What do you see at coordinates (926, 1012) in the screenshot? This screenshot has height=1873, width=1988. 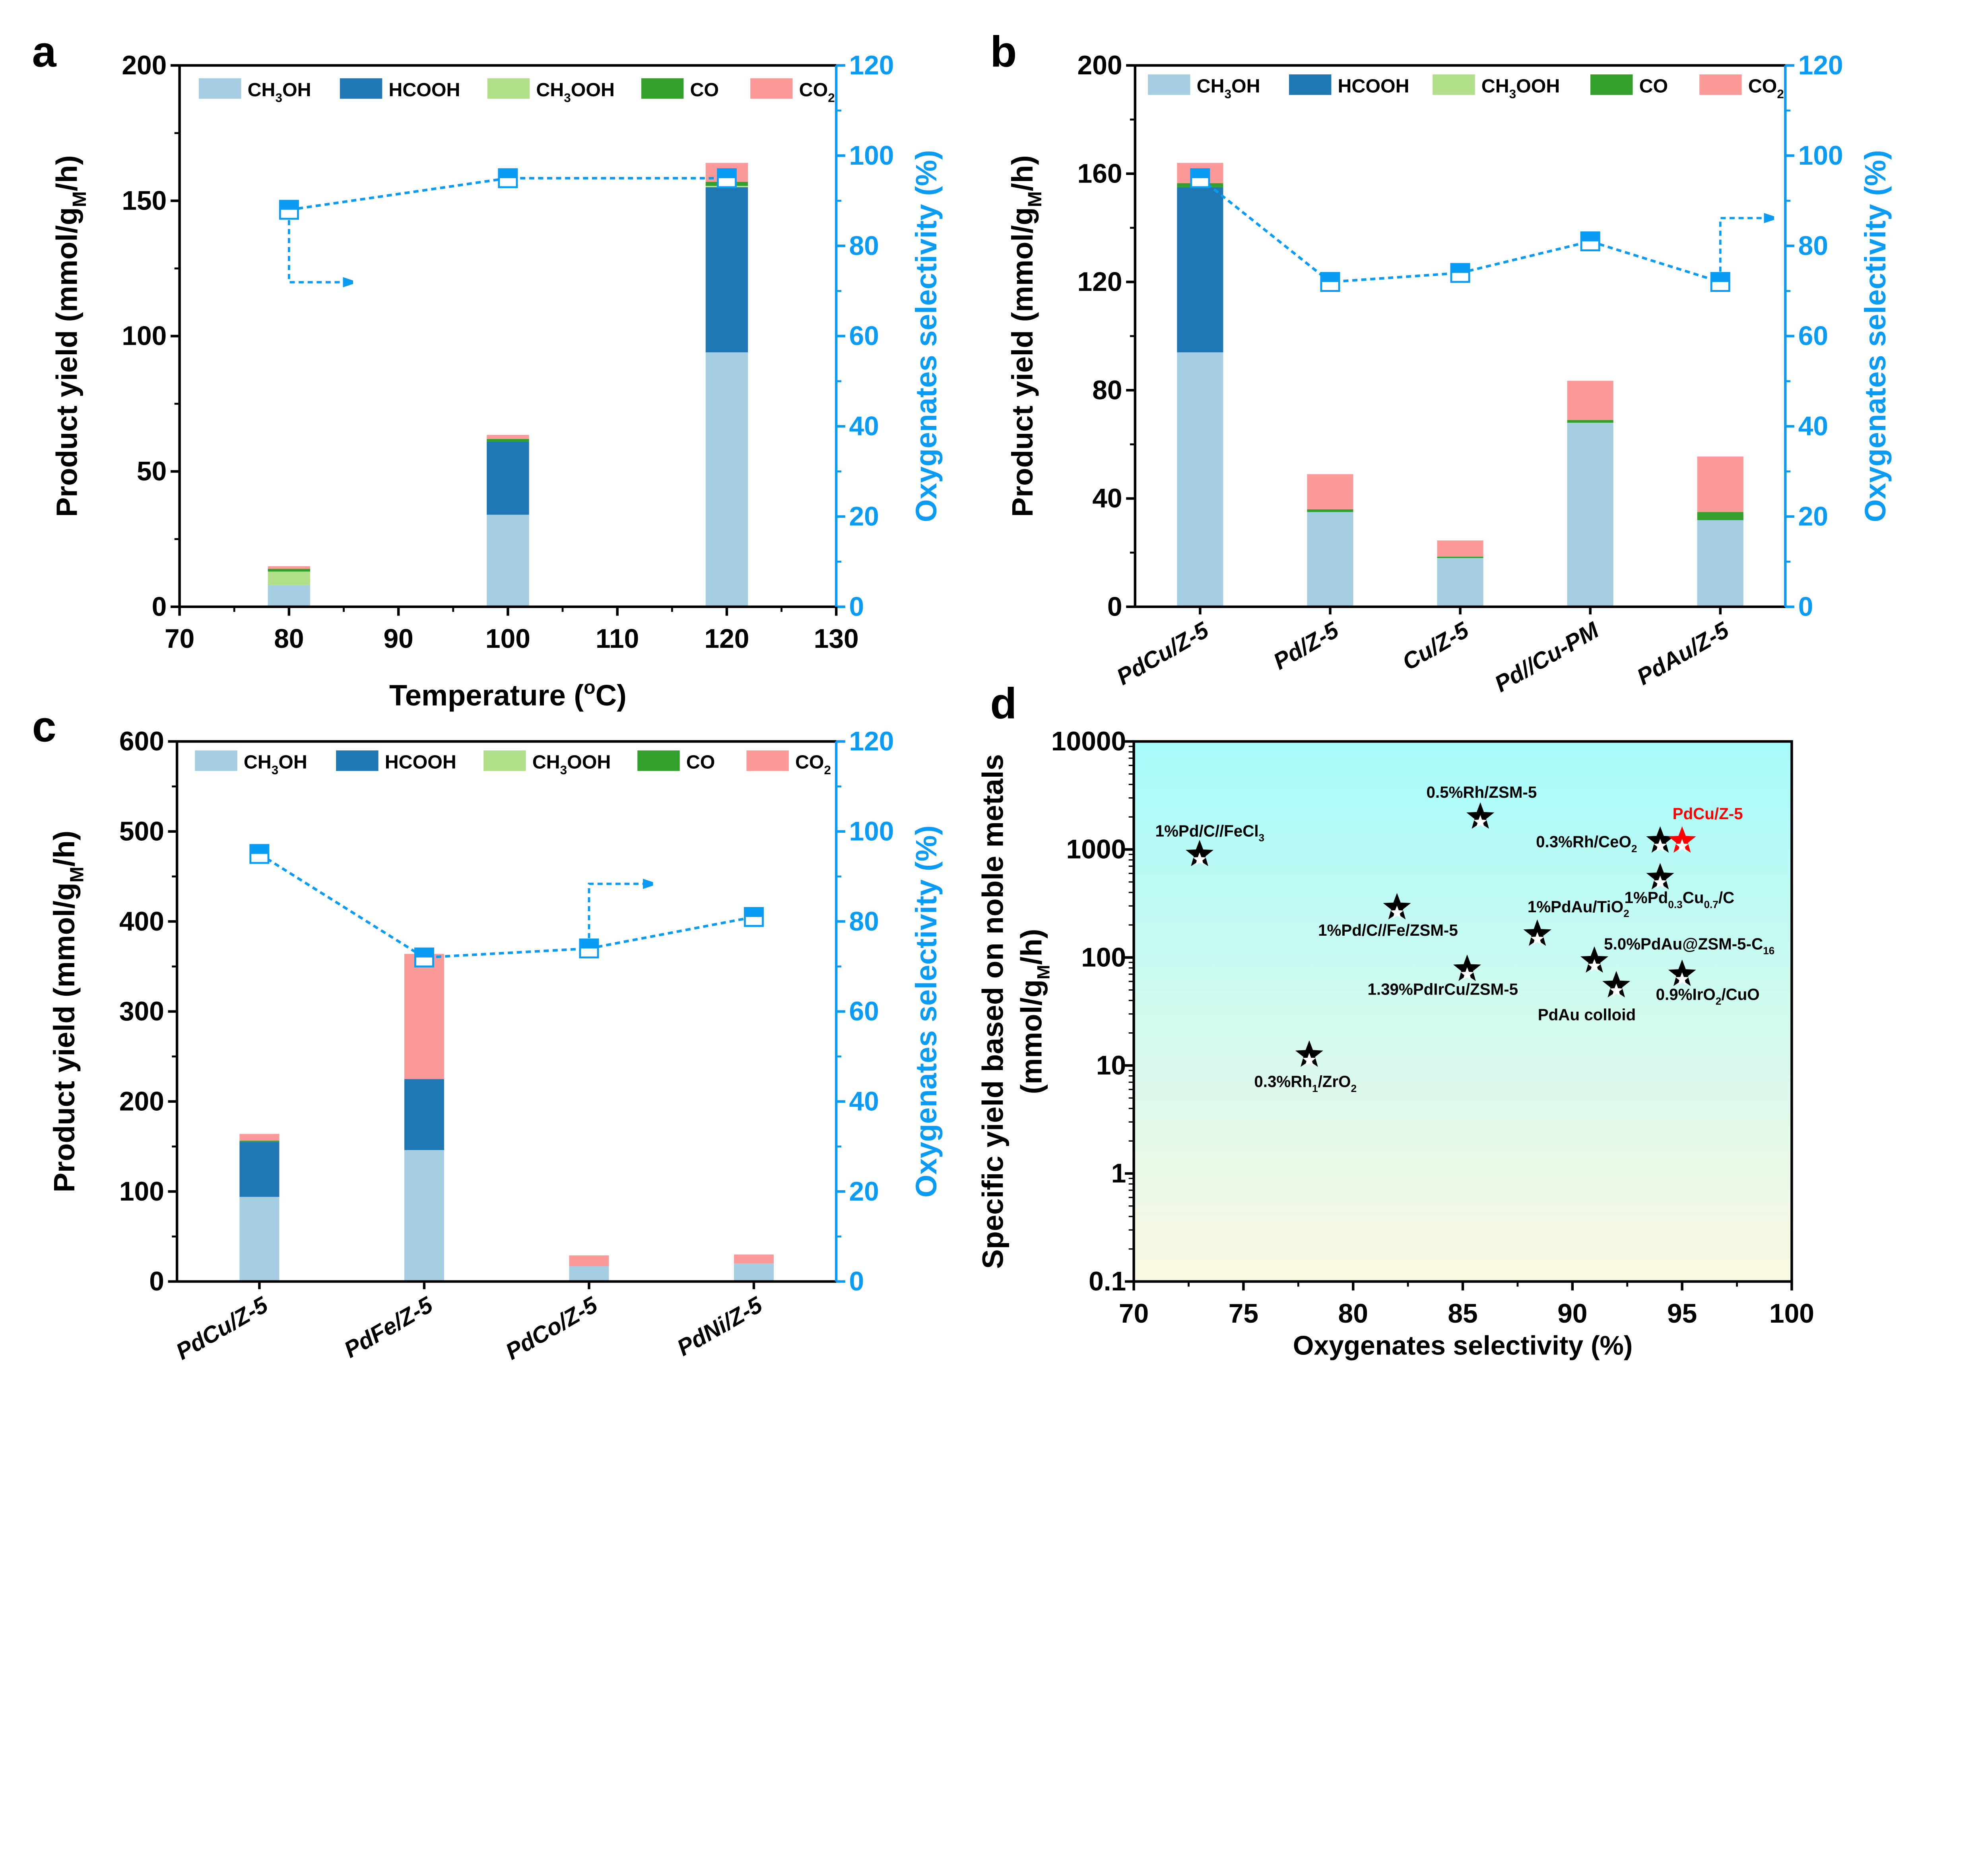 I see `y2-axis-title: Oxygenates selectivity (%)` at bounding box center [926, 1012].